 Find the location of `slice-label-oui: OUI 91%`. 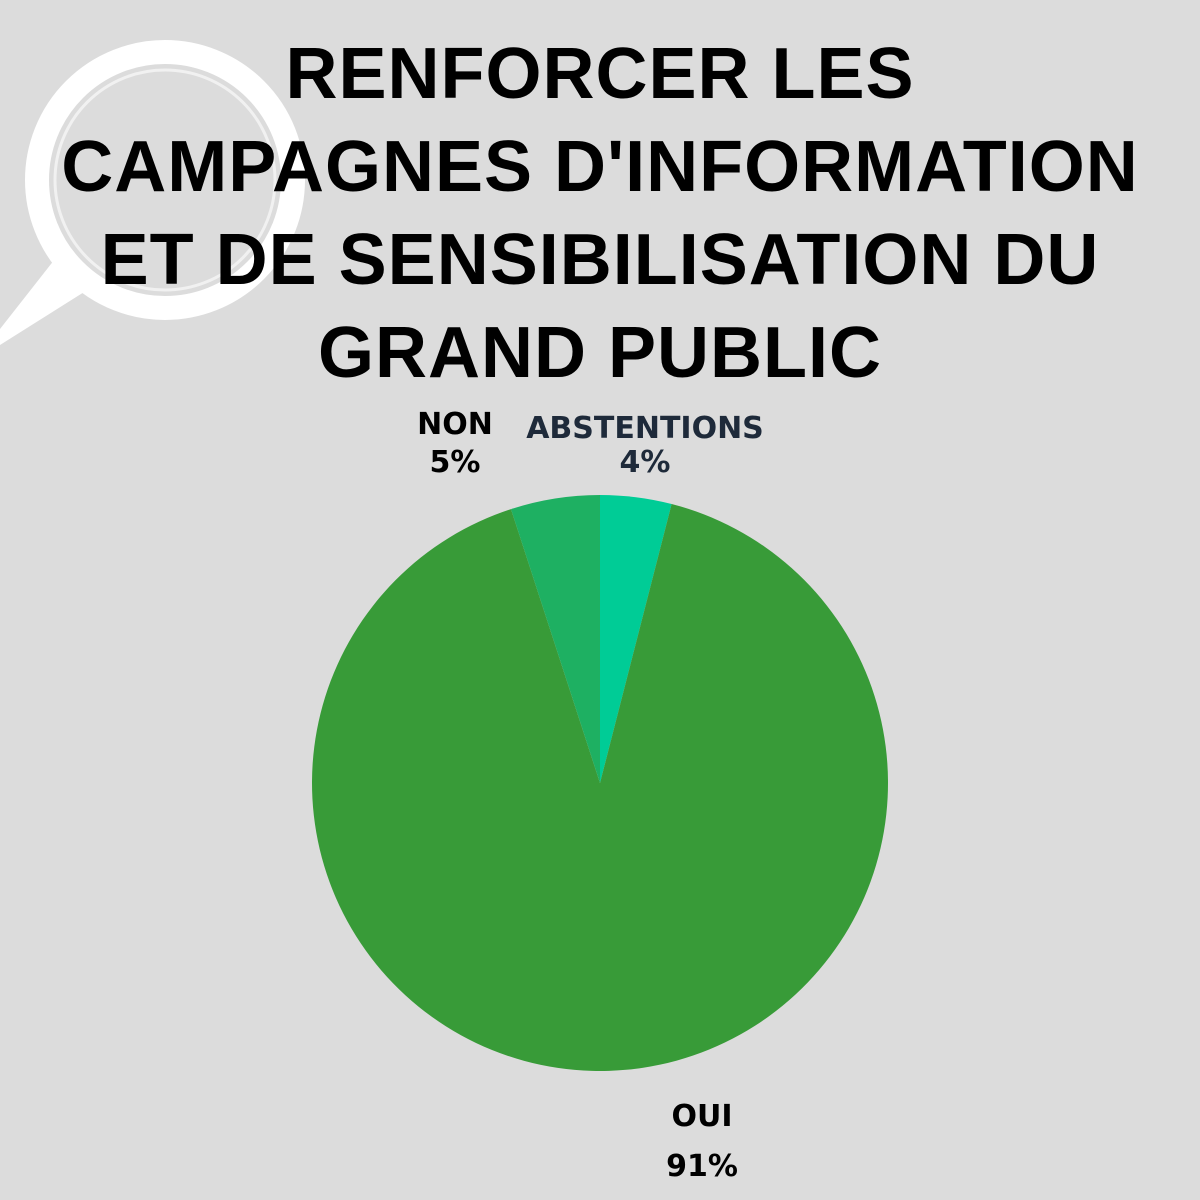

slice-label-oui: OUI 91% is located at coordinates (702, 1142).